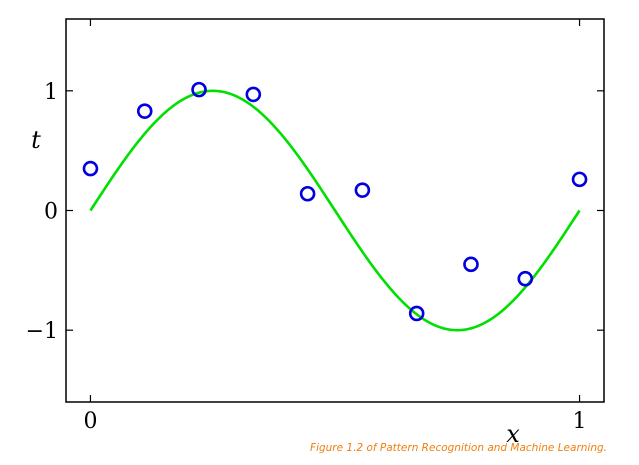  What do you see at coordinates (513, 434) in the screenshot?
I see `x-axis-label: x` at bounding box center [513, 434].